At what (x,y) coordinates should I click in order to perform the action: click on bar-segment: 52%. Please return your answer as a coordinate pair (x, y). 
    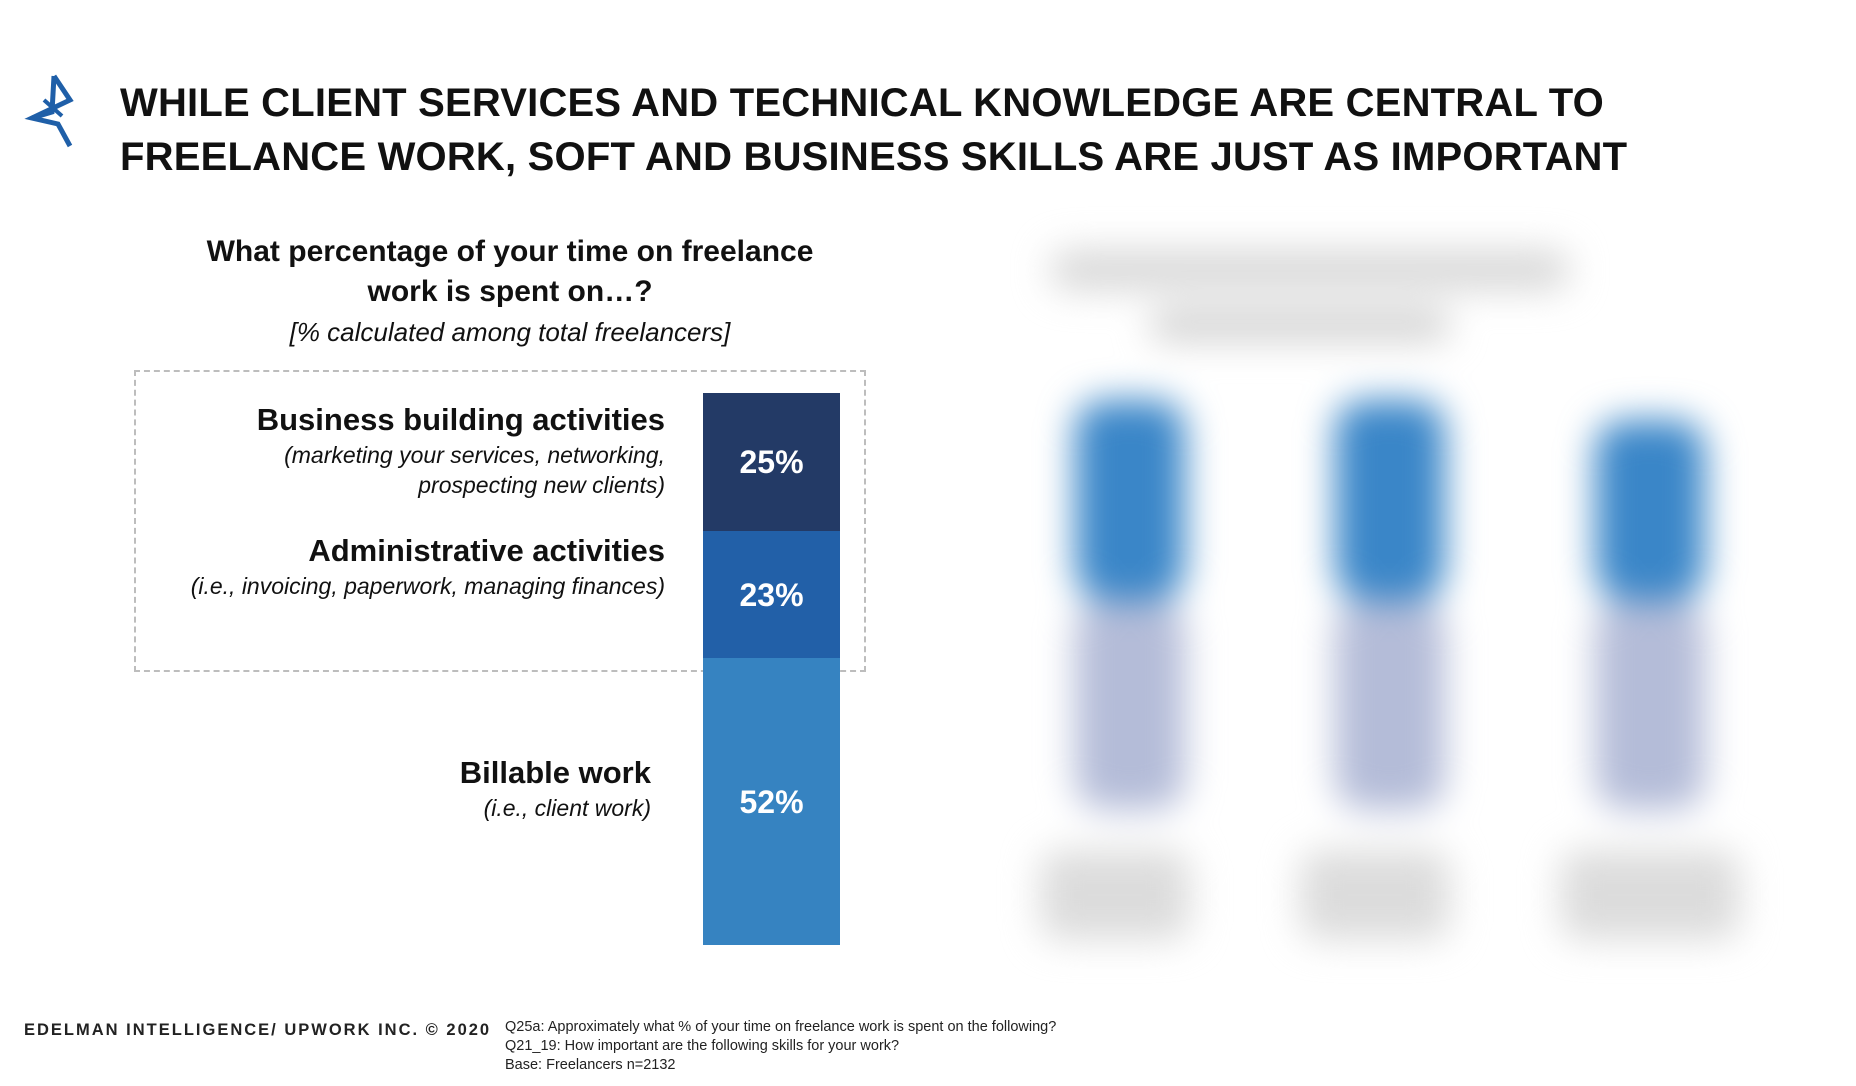
    Looking at the image, I should click on (771, 801).